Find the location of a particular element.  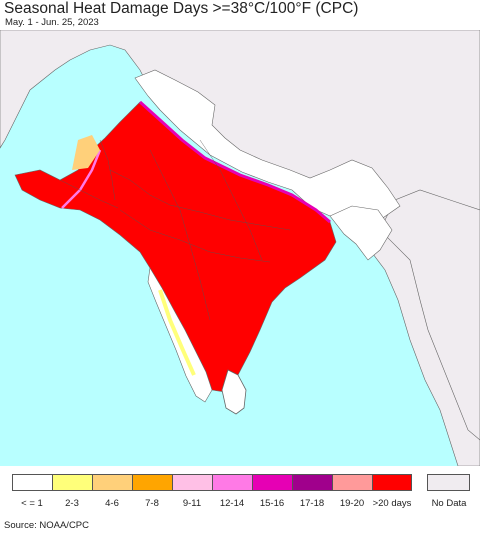

legend-no-data-swatch is located at coordinates (448, 482).